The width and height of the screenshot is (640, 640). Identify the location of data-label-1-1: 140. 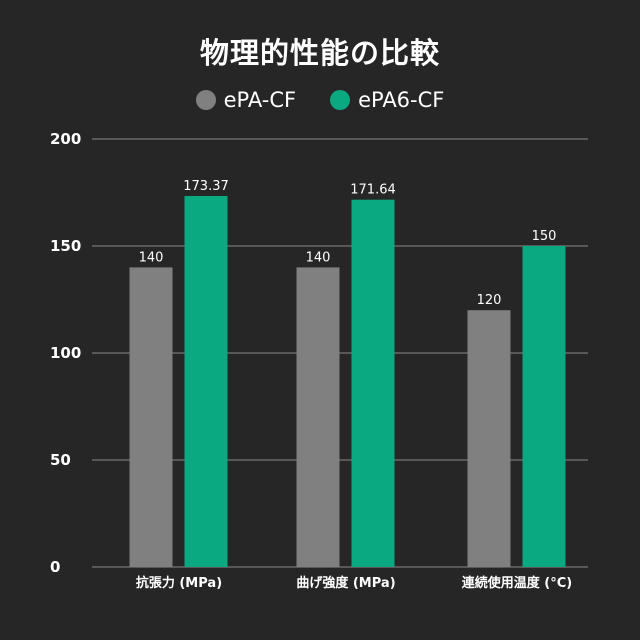
(151, 257).